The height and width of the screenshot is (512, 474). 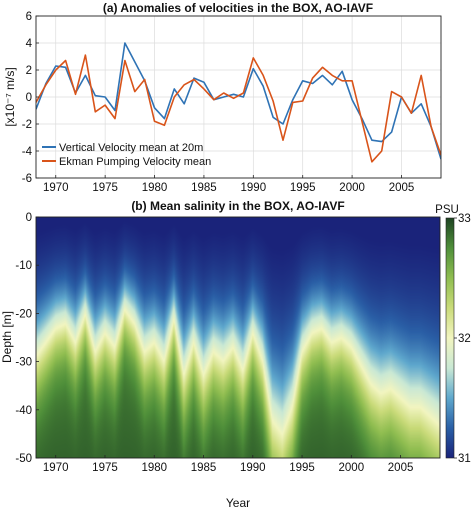 What do you see at coordinates (105, 468) in the screenshot?
I see `panel-b-x-tick-label: 1975` at bounding box center [105, 468].